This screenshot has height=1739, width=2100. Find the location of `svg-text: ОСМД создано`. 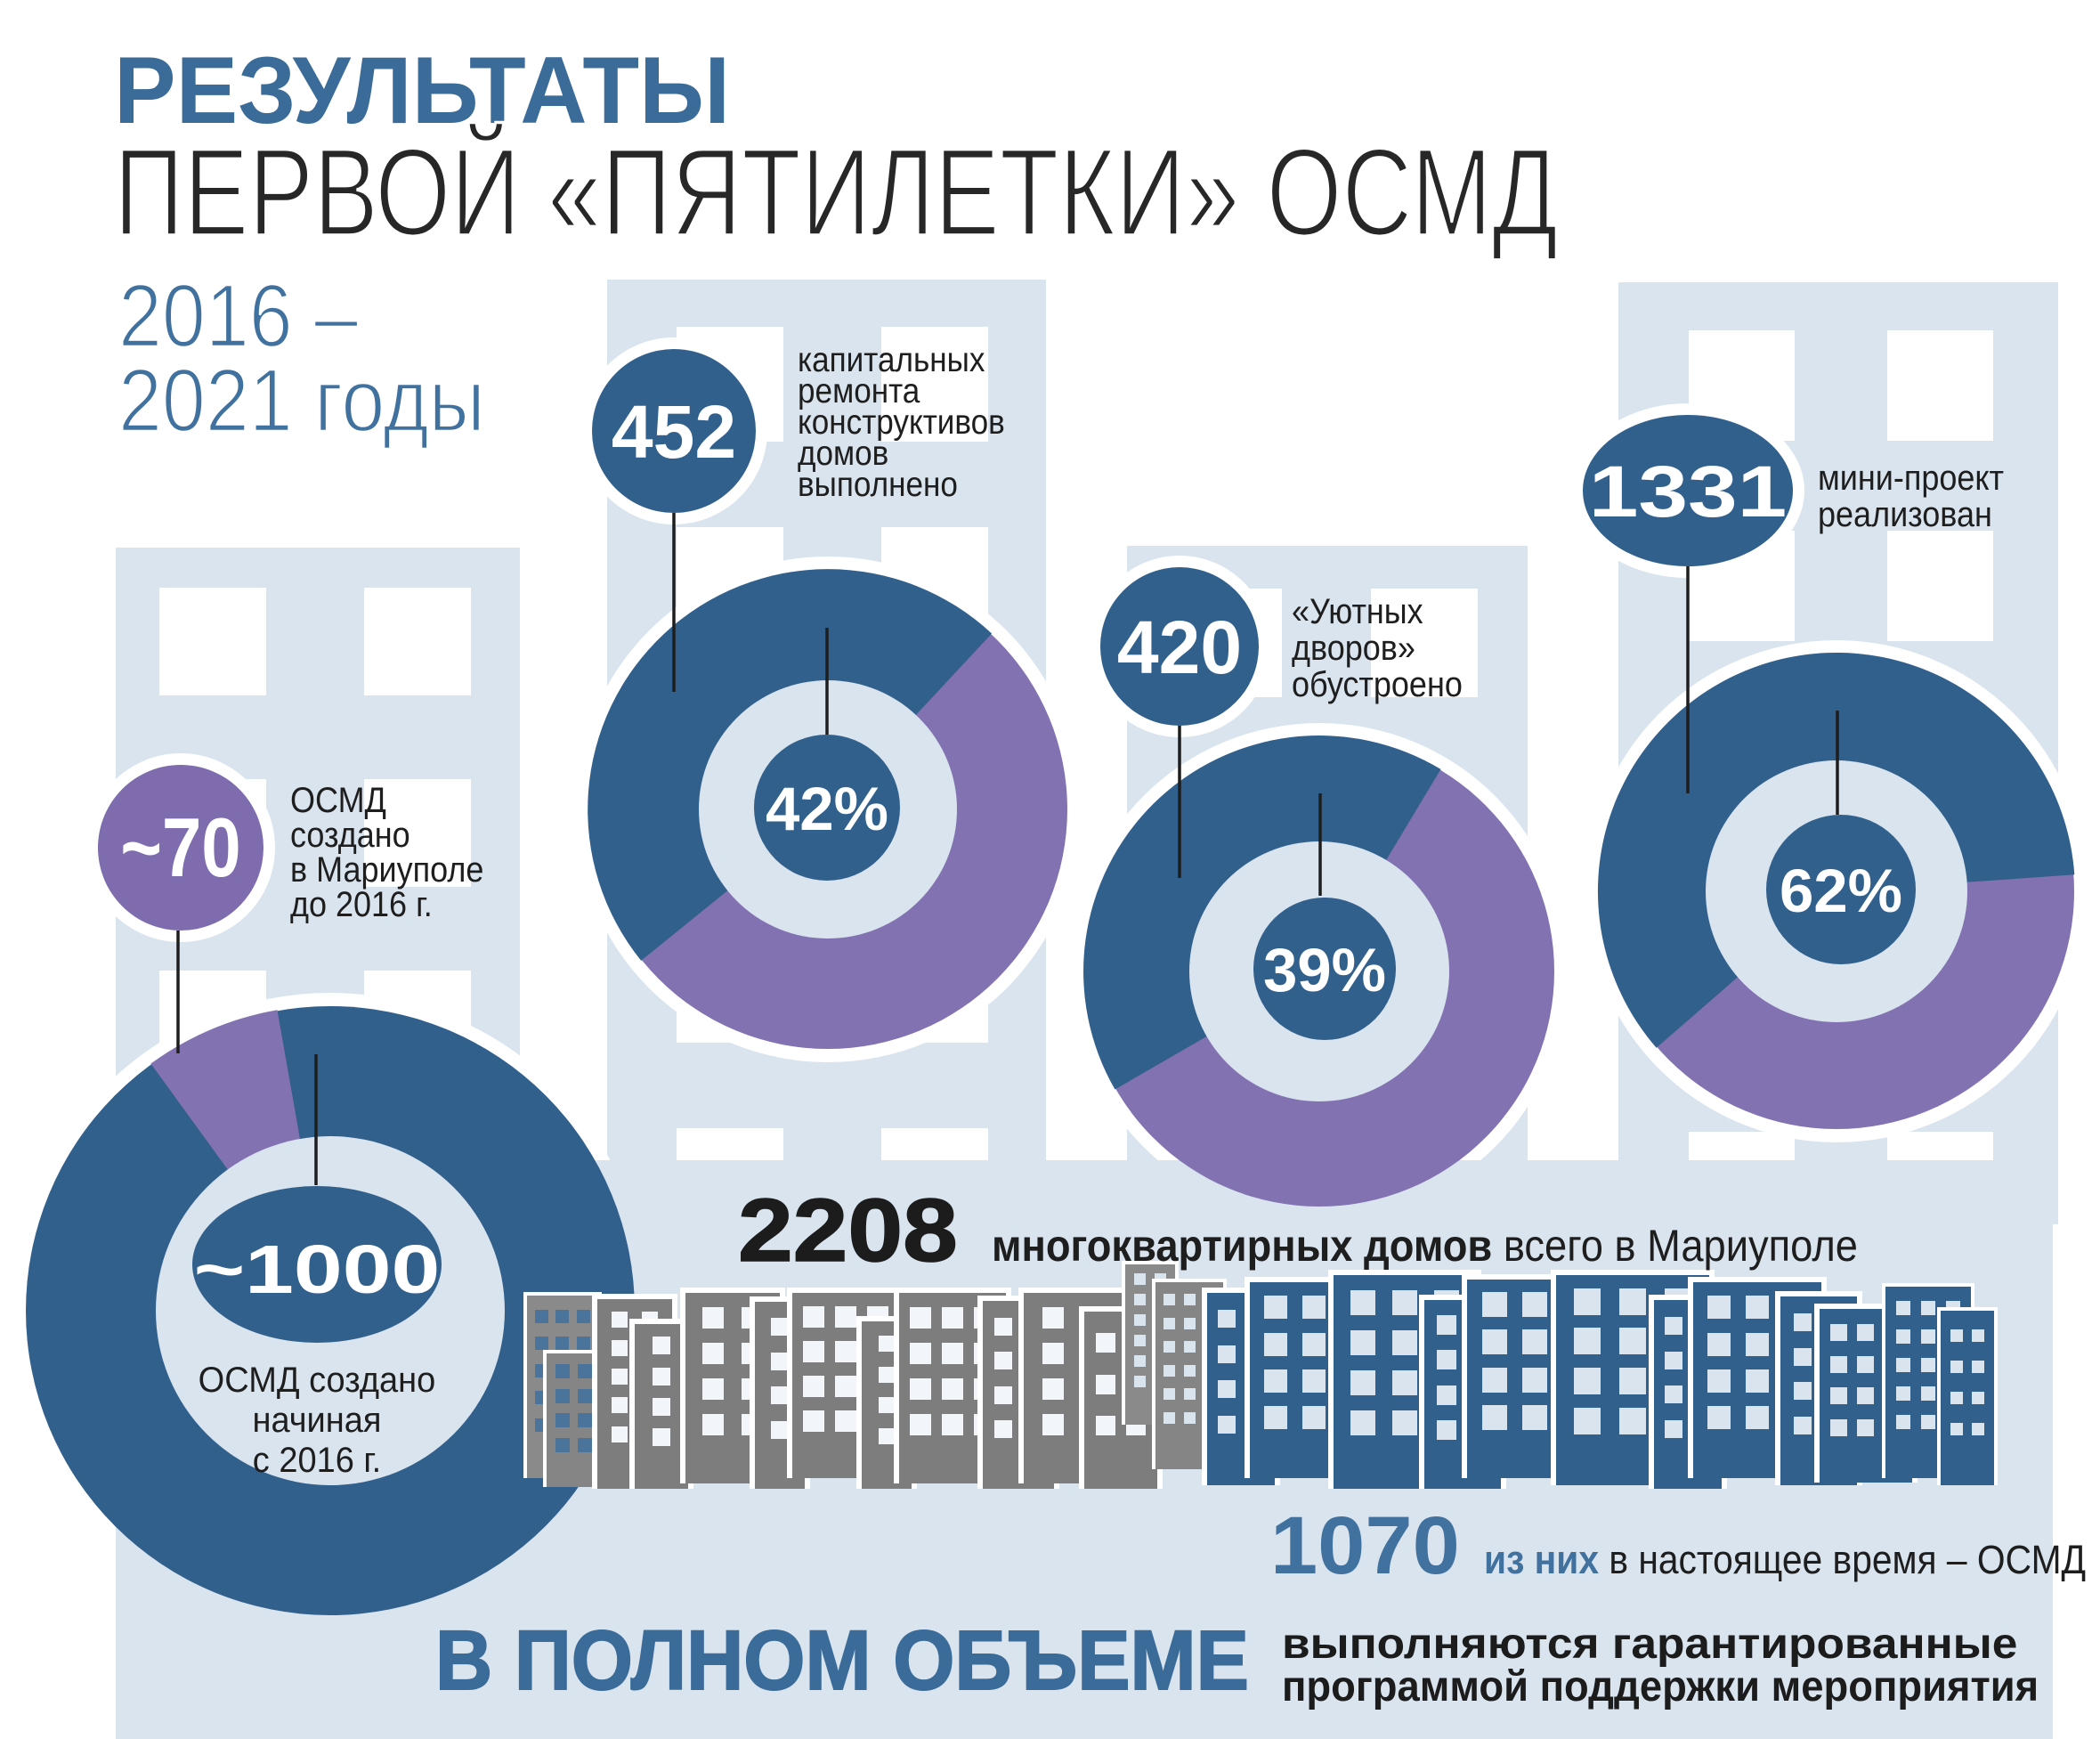

svg-text: ОСМД создано is located at coordinates (317, 1380).